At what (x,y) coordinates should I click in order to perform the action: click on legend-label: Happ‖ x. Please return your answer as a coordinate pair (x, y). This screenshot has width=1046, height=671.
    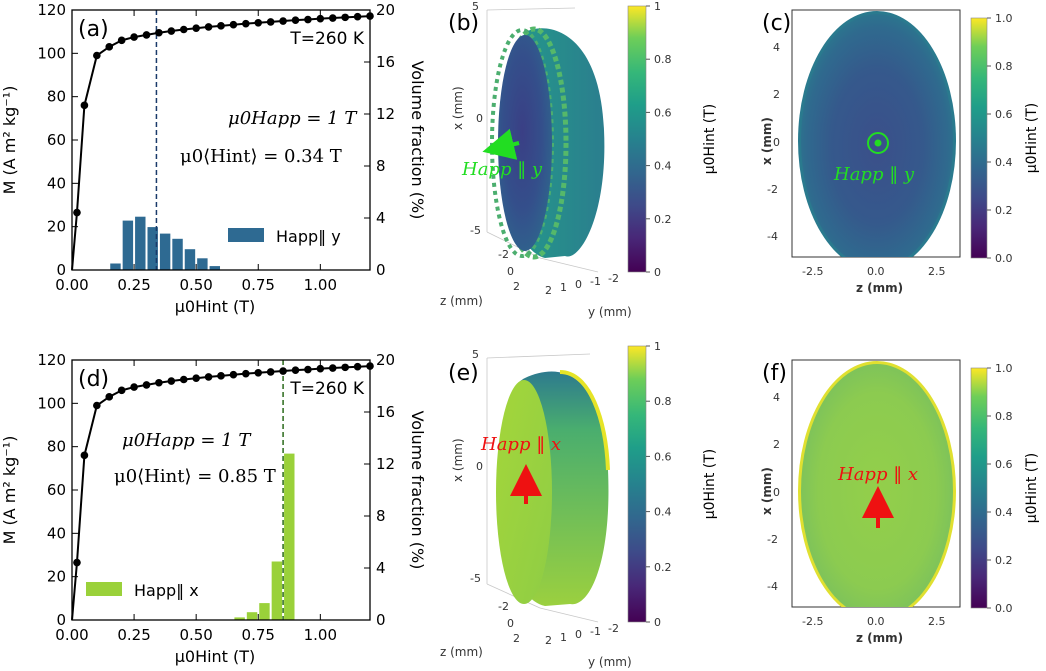
    Looking at the image, I should click on (166, 590).